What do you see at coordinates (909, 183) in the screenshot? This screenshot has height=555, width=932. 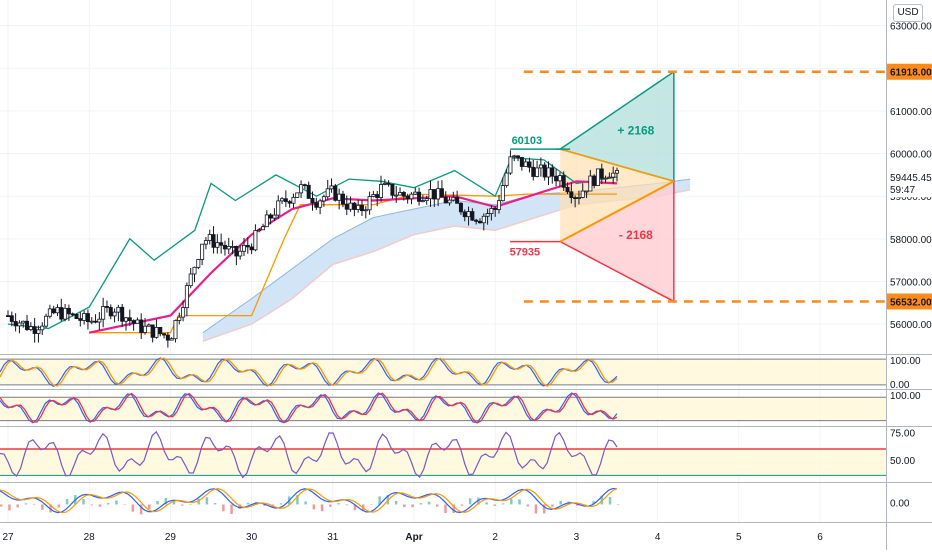 I see `current-price-tag-bg` at bounding box center [909, 183].